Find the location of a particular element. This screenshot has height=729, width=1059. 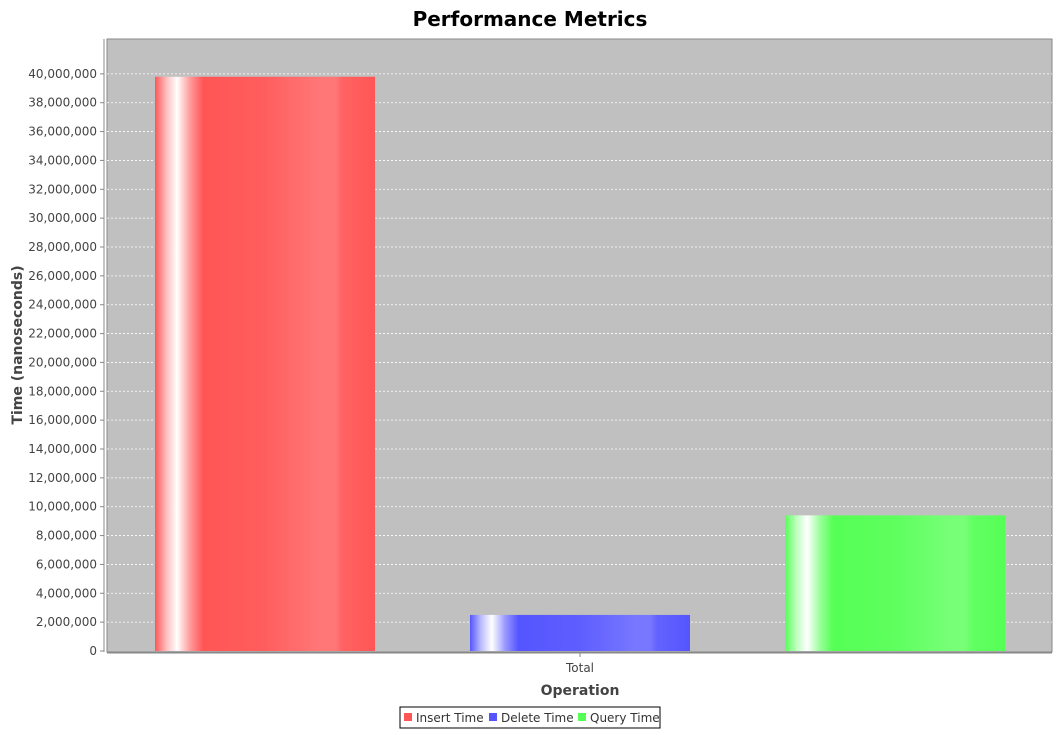

y-tick-label: 34,000,000 is located at coordinates (62, 160).